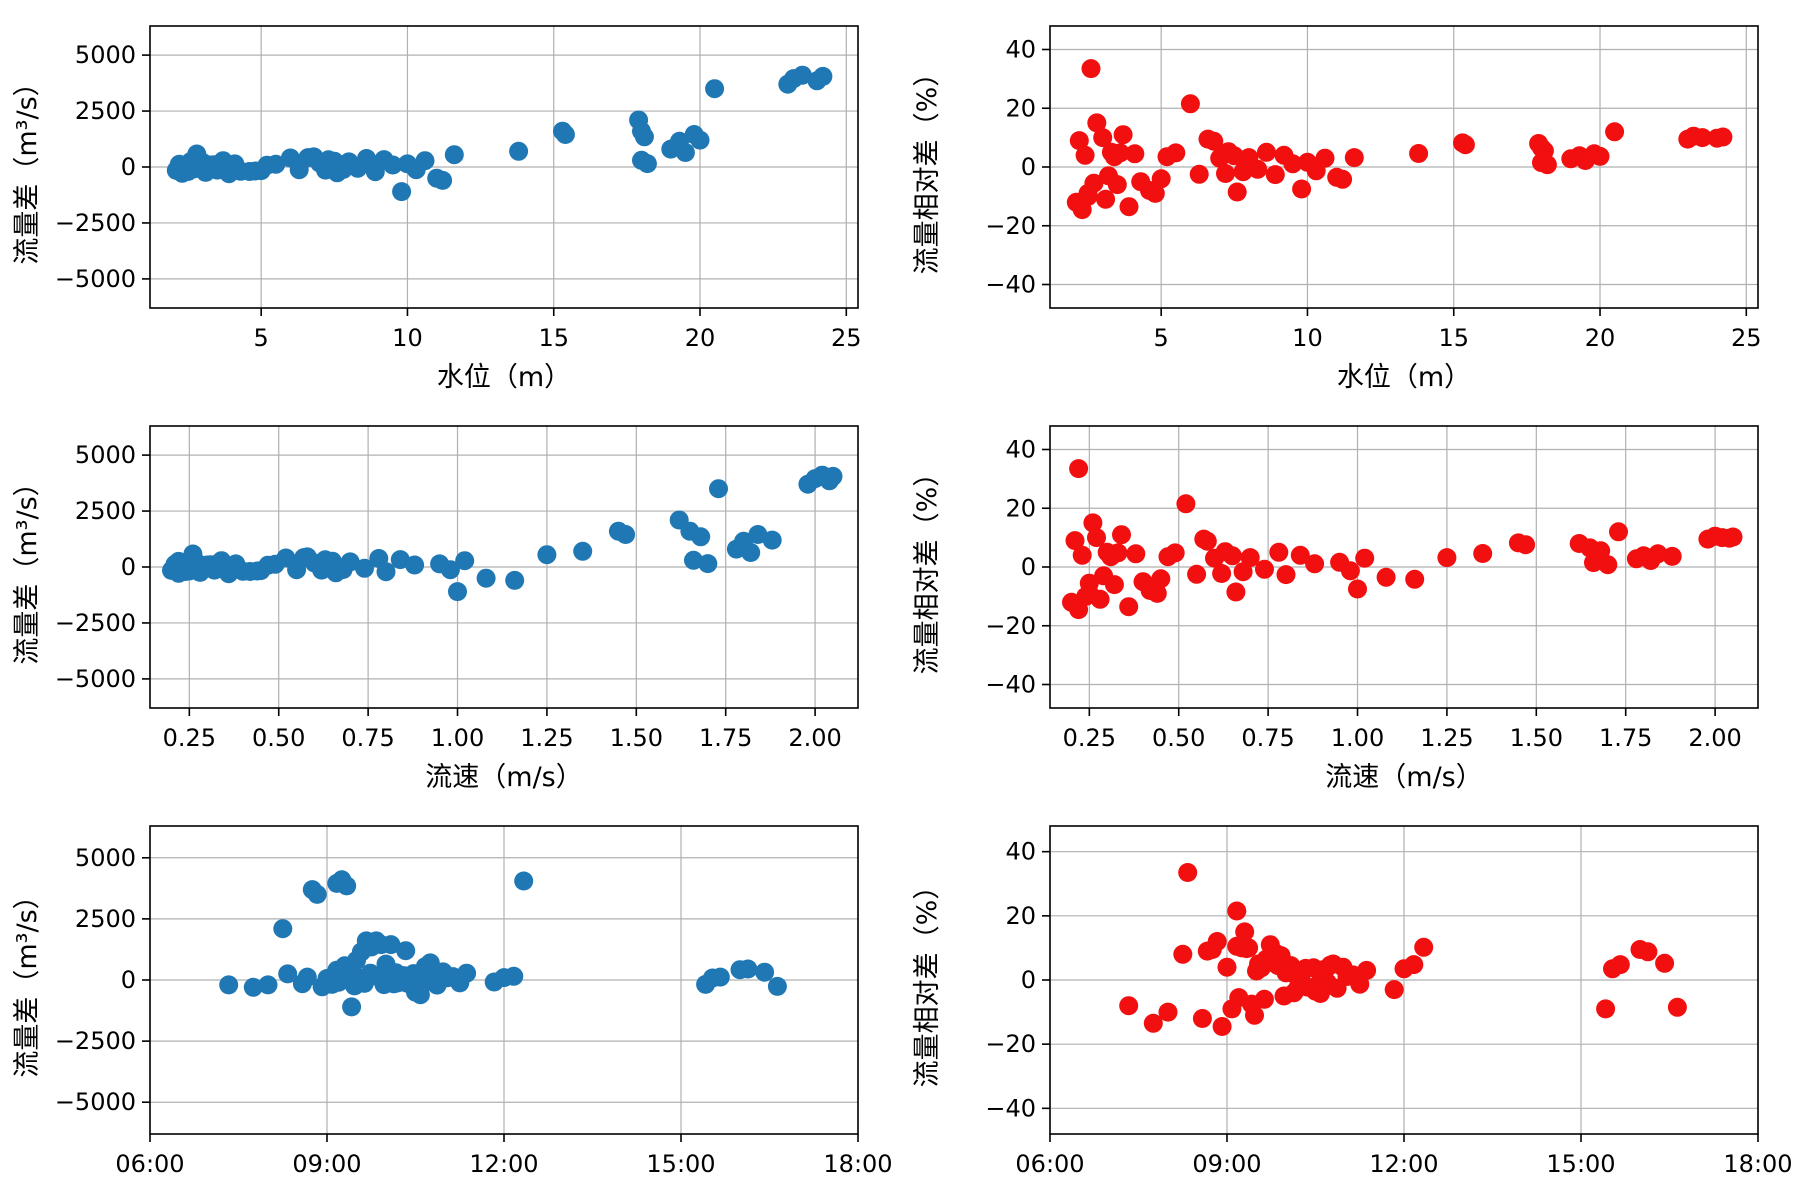 This screenshot has width=1800, height=1200. Describe the element at coordinates (1337, 209) in the screenshot. I see `chart-rel-vs-level: 5 10 15 20 25 −40 −20 0 20 40 水位（m） 流量相对差（%）` at that location.